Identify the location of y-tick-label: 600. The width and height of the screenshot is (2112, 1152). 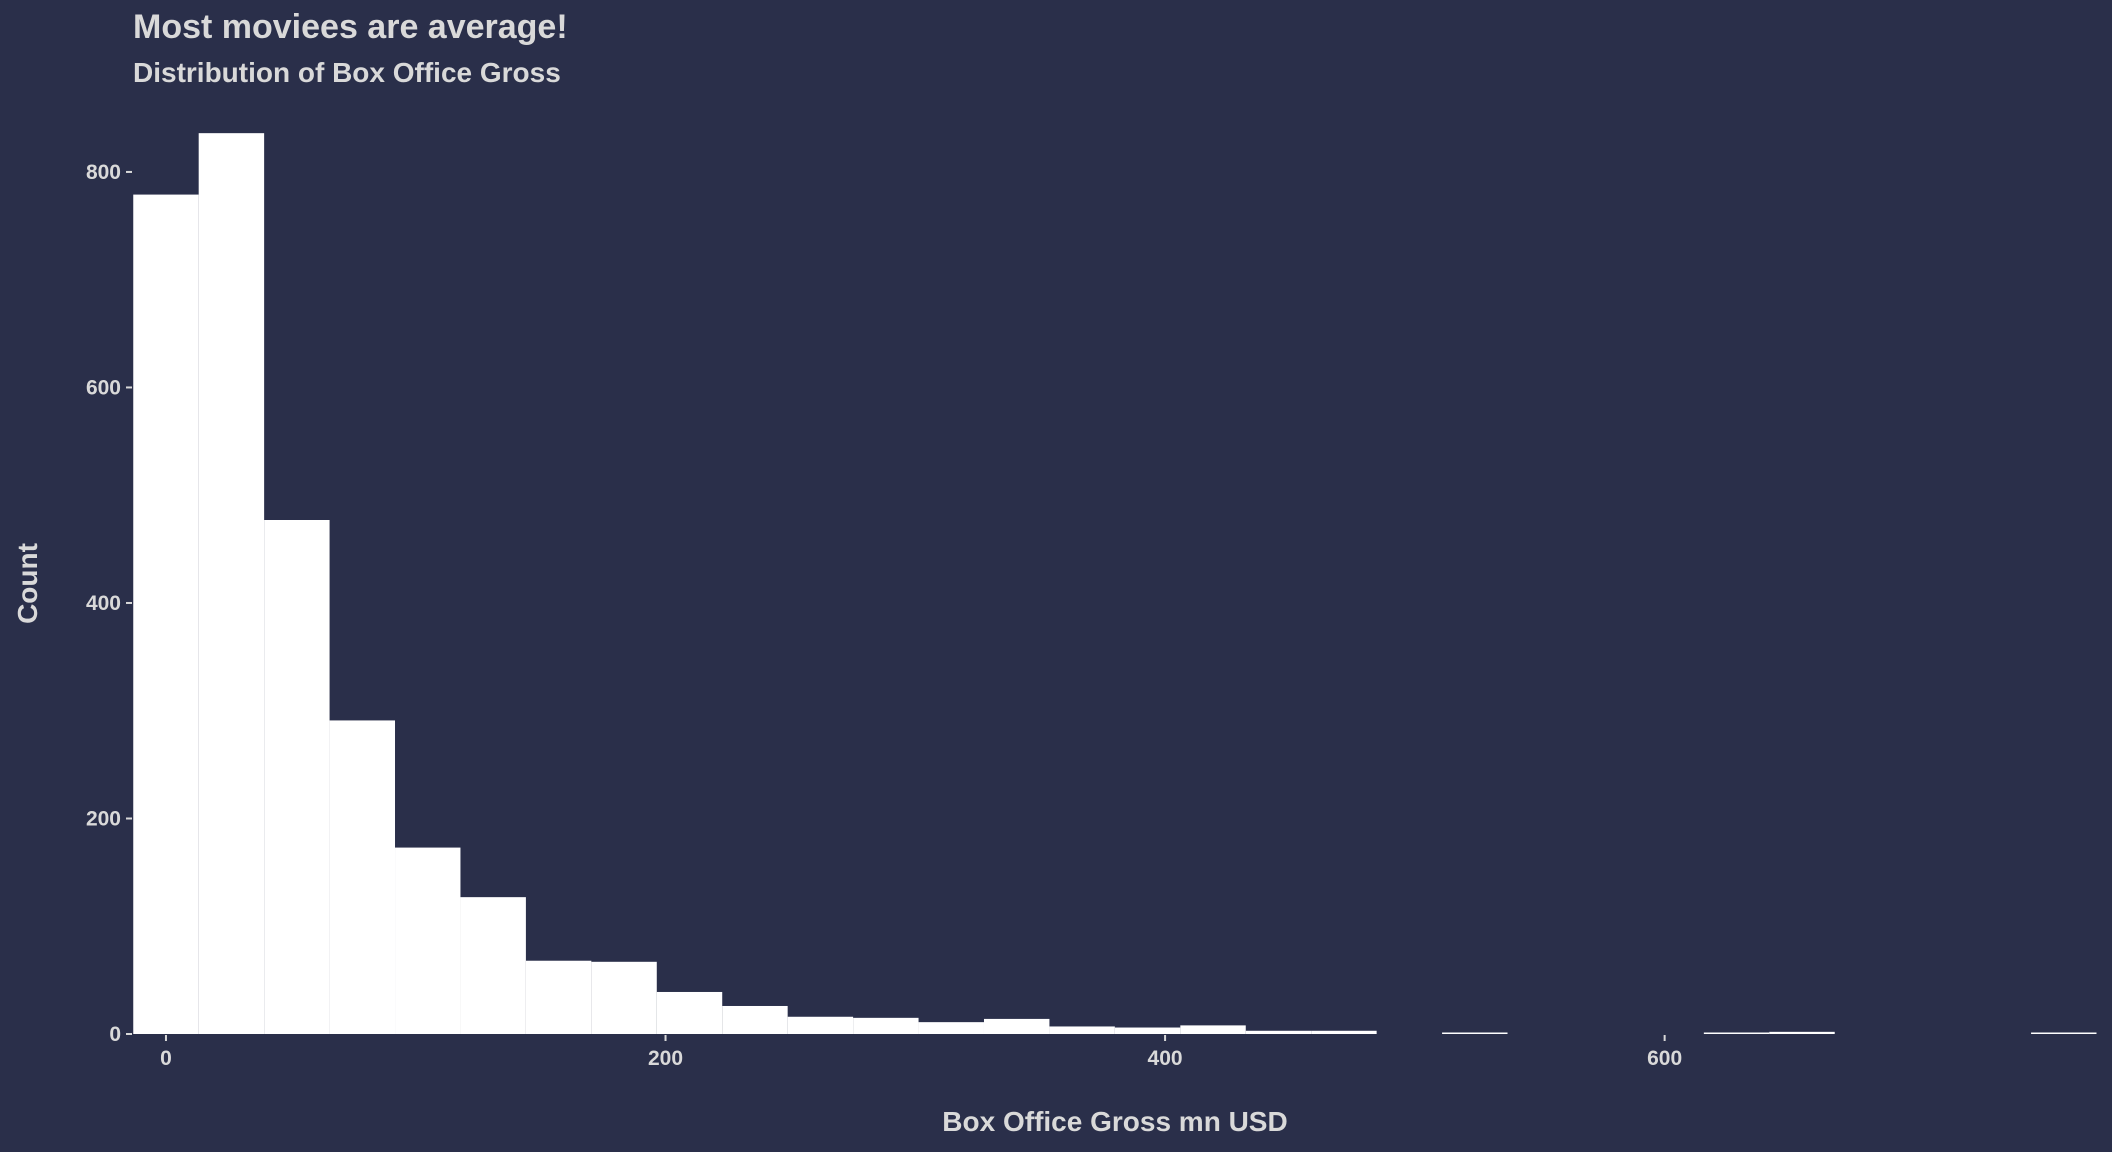
(103, 387).